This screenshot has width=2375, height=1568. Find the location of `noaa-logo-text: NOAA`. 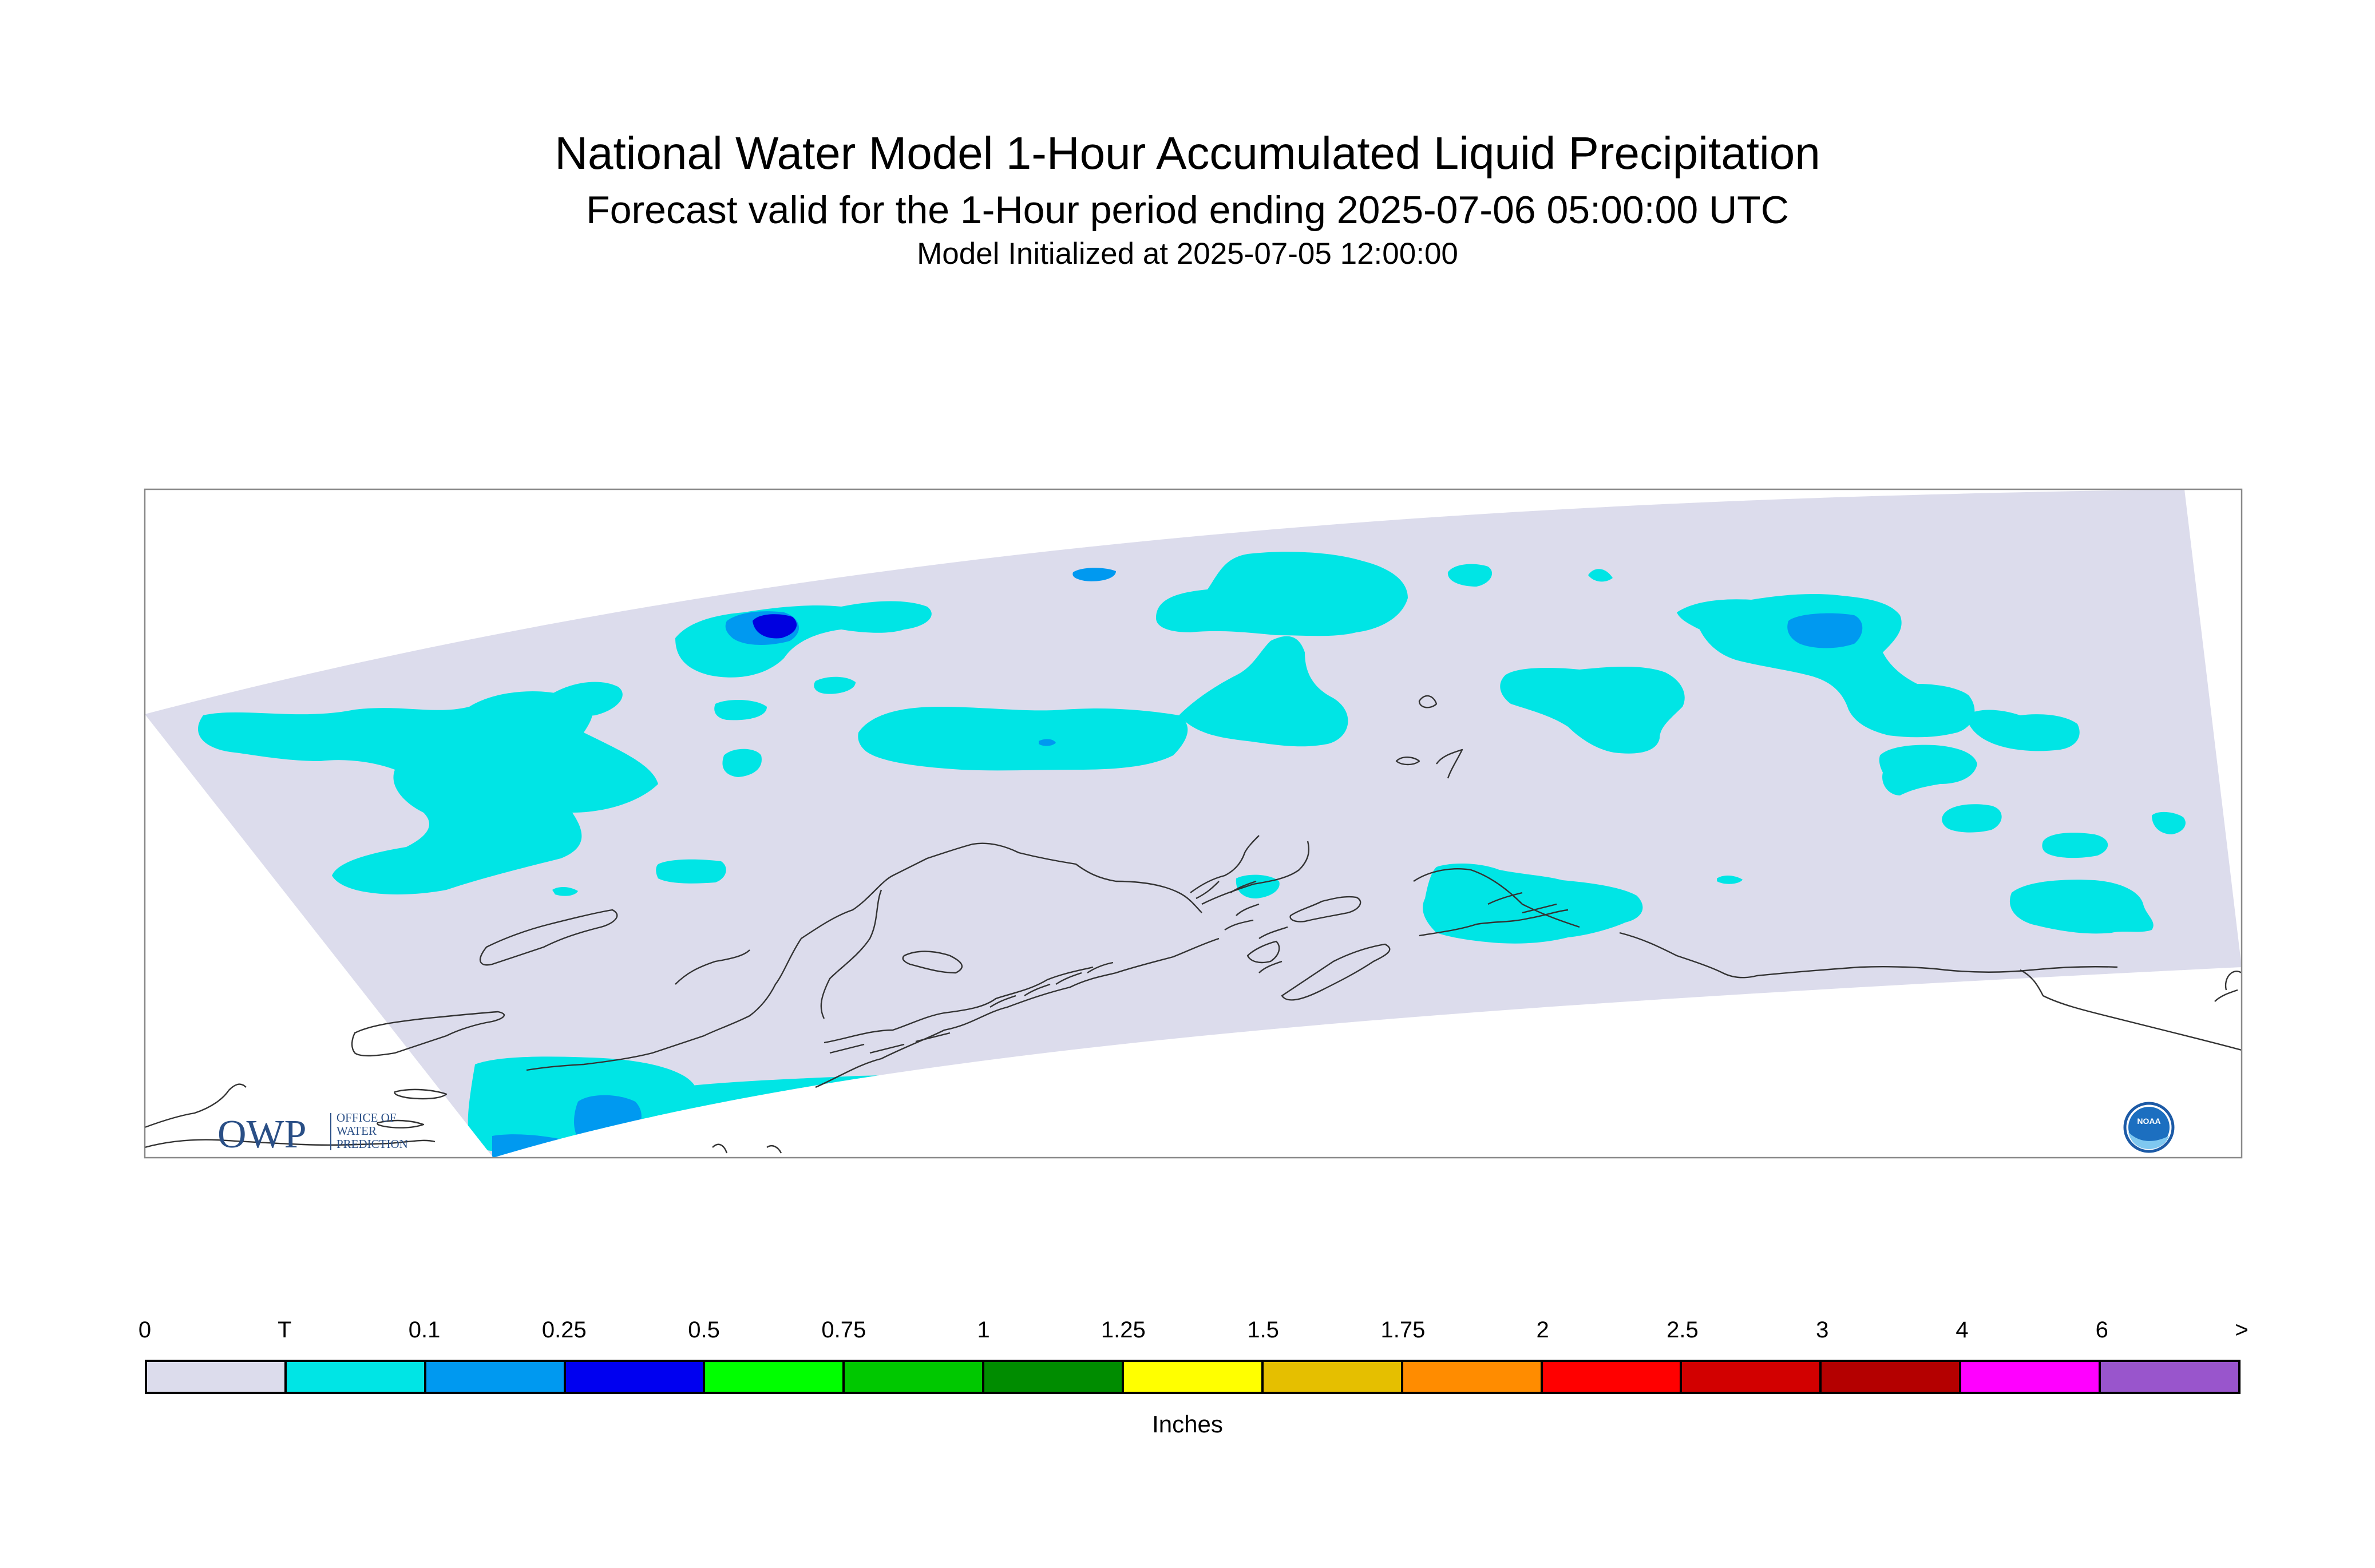

noaa-logo-text: NOAA is located at coordinates (2149, 1121).